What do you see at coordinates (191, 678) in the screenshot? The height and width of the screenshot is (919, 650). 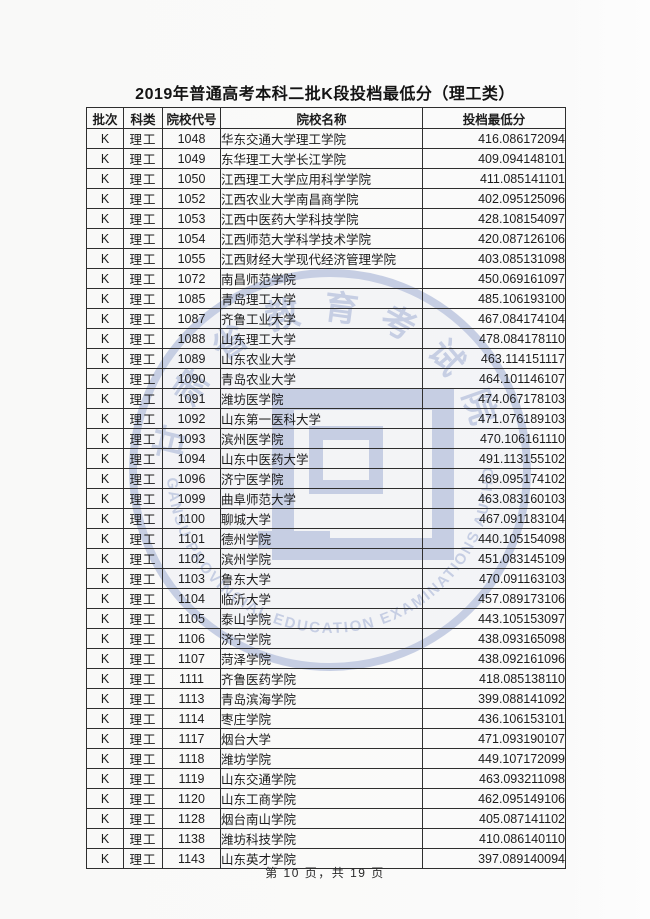 I see `cell-college-code: 1111` at bounding box center [191, 678].